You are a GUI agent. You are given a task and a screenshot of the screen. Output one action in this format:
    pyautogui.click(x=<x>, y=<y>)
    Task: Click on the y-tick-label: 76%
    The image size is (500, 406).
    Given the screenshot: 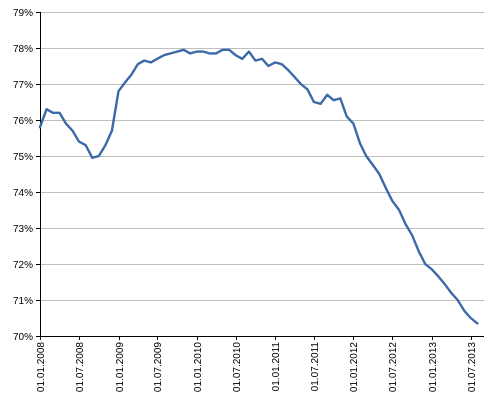 What is the action you would take?
    pyautogui.click(x=23, y=121)
    